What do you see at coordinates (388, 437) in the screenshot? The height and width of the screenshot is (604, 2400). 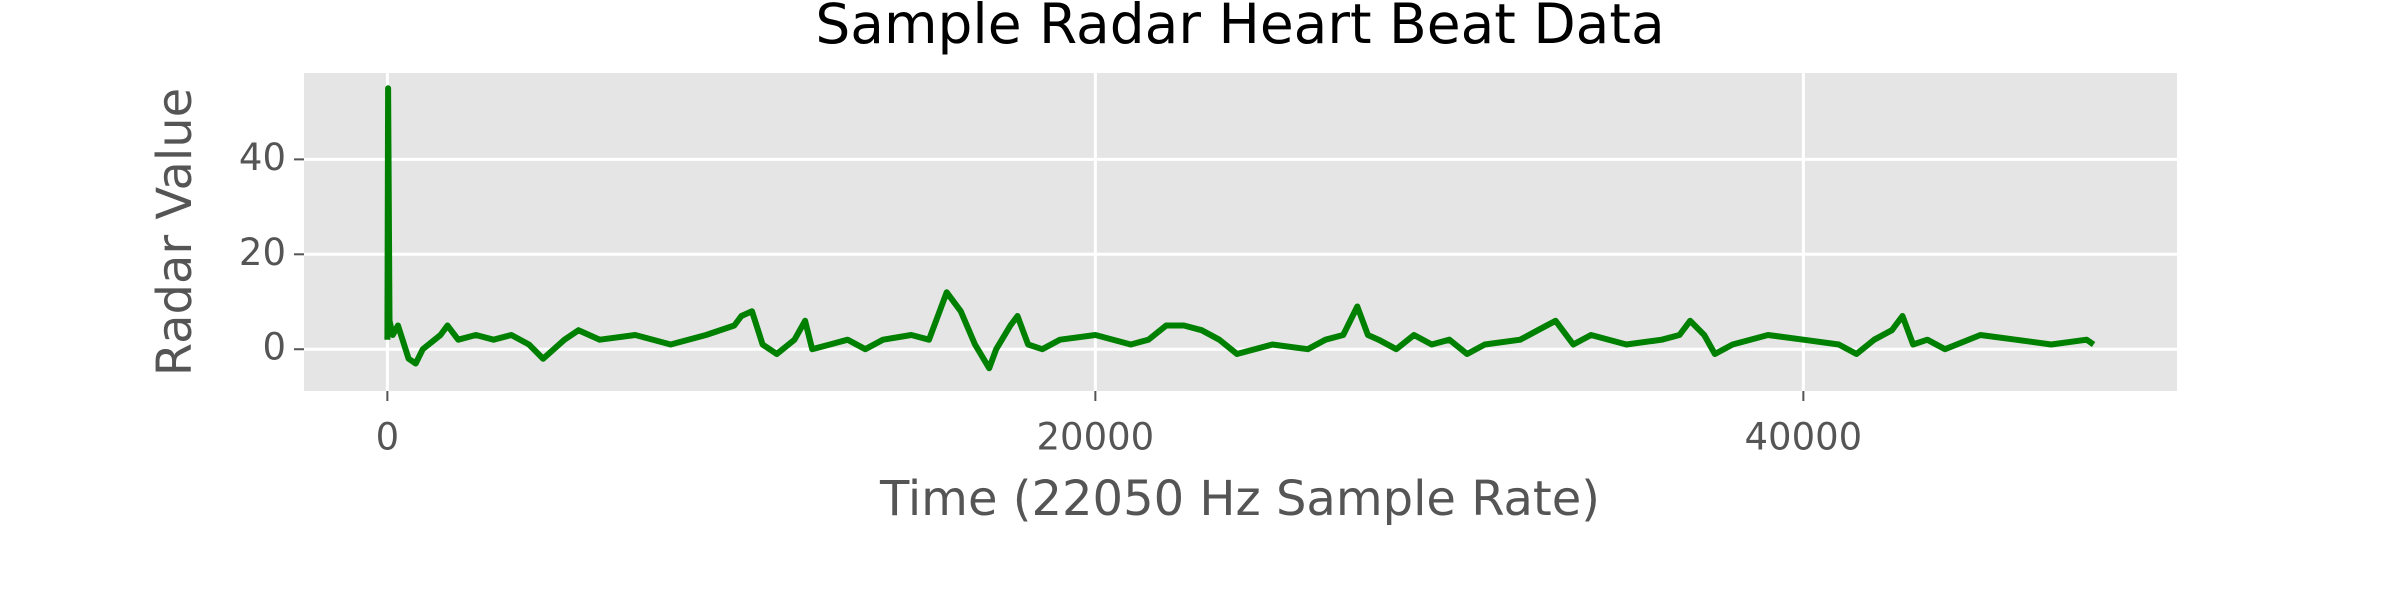 I see `x-tick-label: 0` at bounding box center [388, 437].